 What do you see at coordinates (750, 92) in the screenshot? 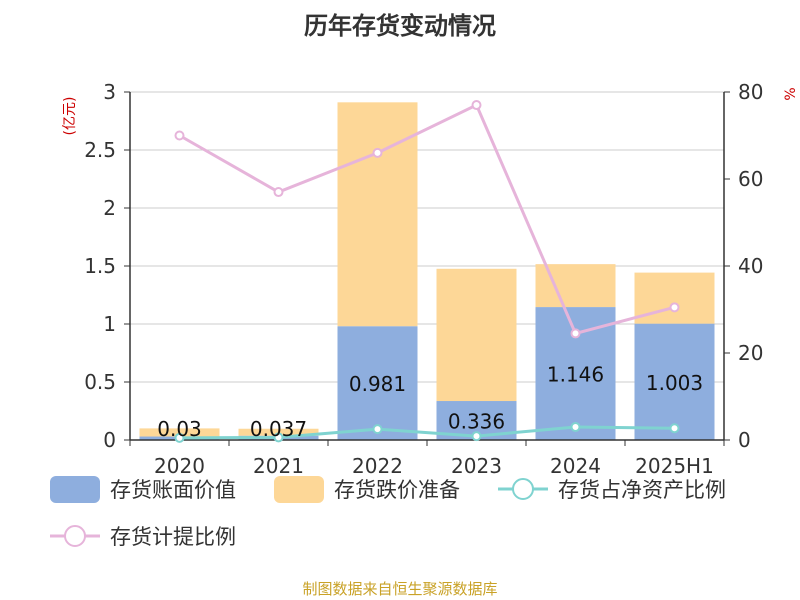
I see `right-tick-label: 80` at bounding box center [750, 92].